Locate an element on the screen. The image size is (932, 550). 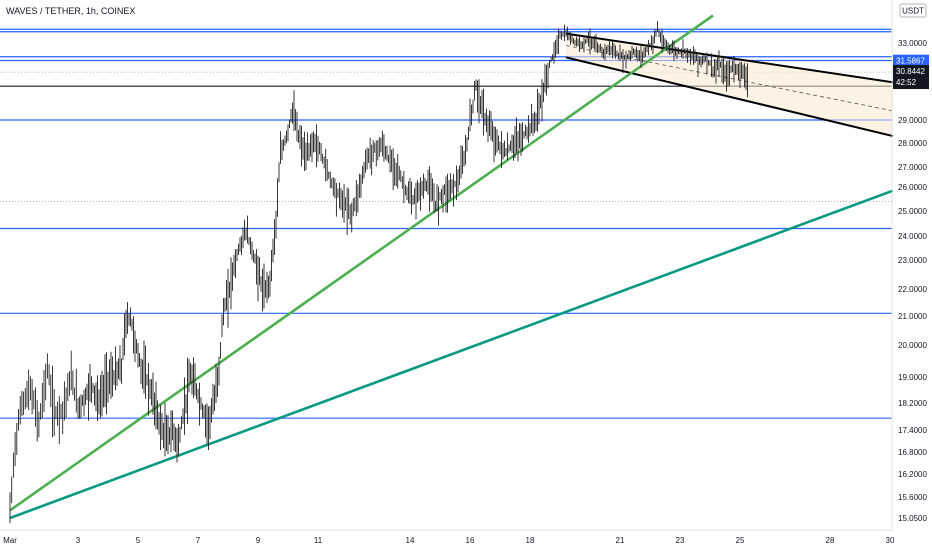
channel-lower-line is located at coordinates (729, 97).